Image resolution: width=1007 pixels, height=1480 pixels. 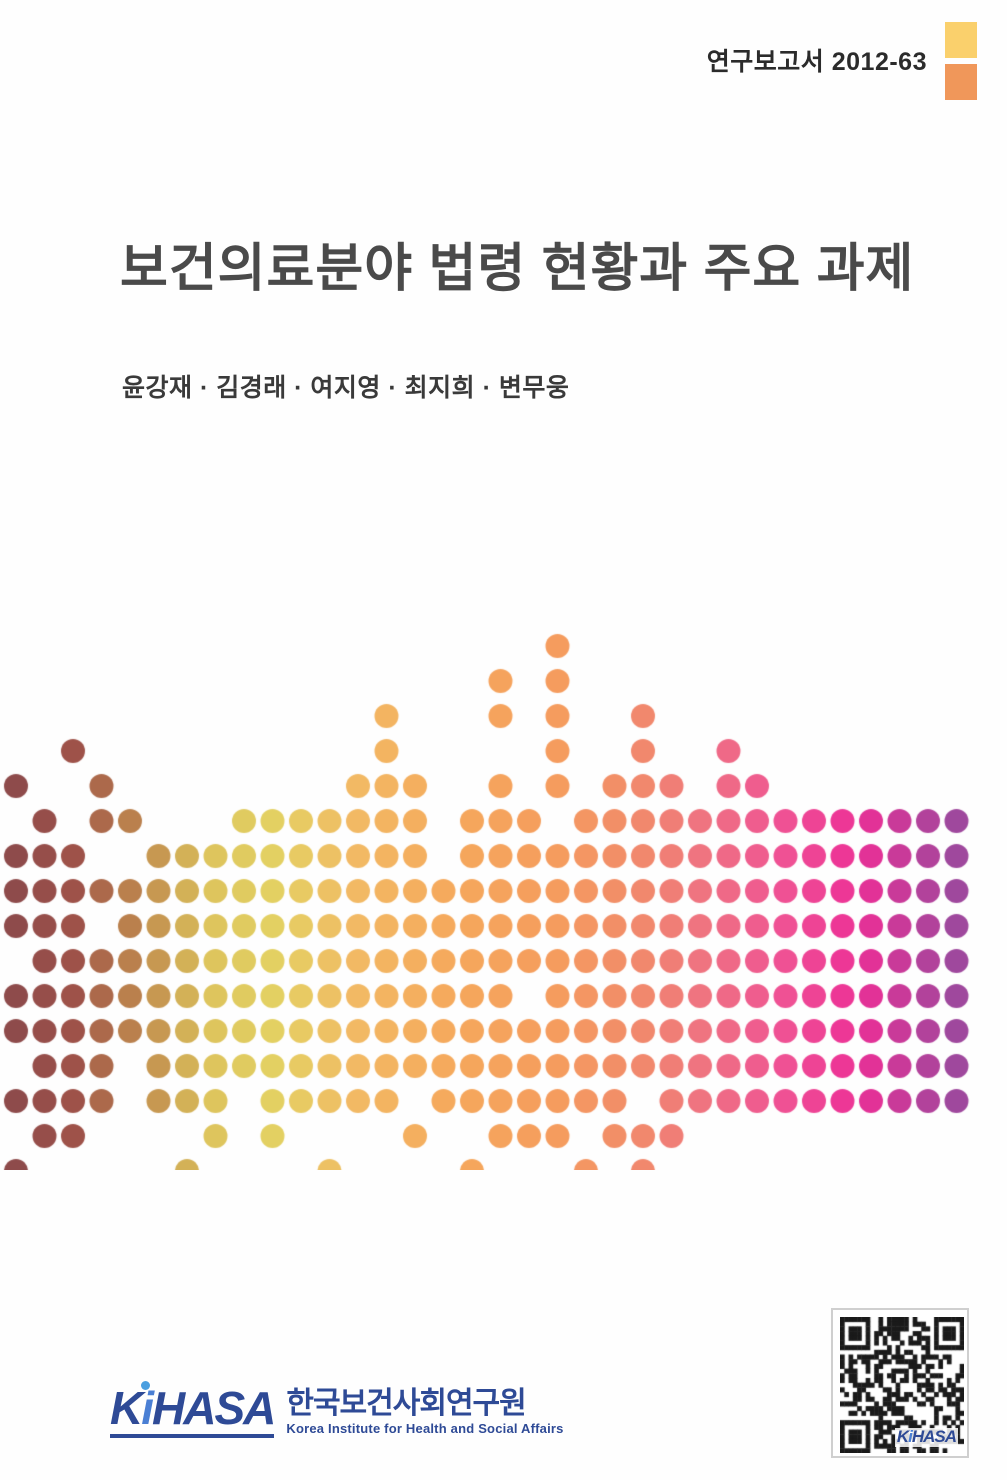 What do you see at coordinates (406, 1403) in the screenshot?
I see `publisher-name-korean: 한국보건사회연구원` at bounding box center [406, 1403].